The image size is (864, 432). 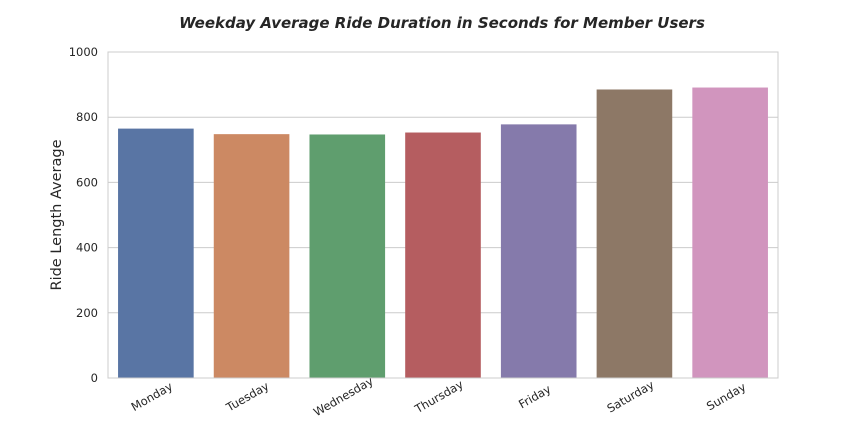 What do you see at coordinates (156, 253) in the screenshot?
I see `bar-monday` at bounding box center [156, 253].